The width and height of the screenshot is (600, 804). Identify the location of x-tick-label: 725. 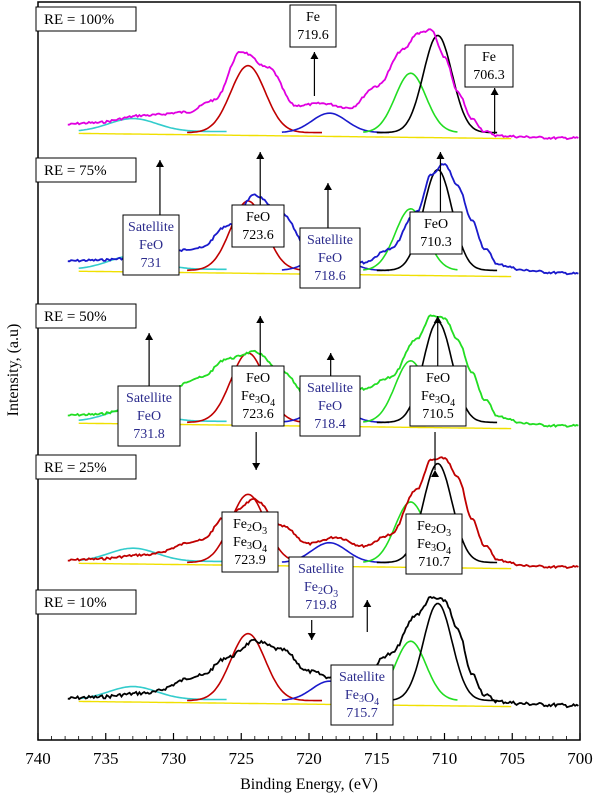
(242, 758).